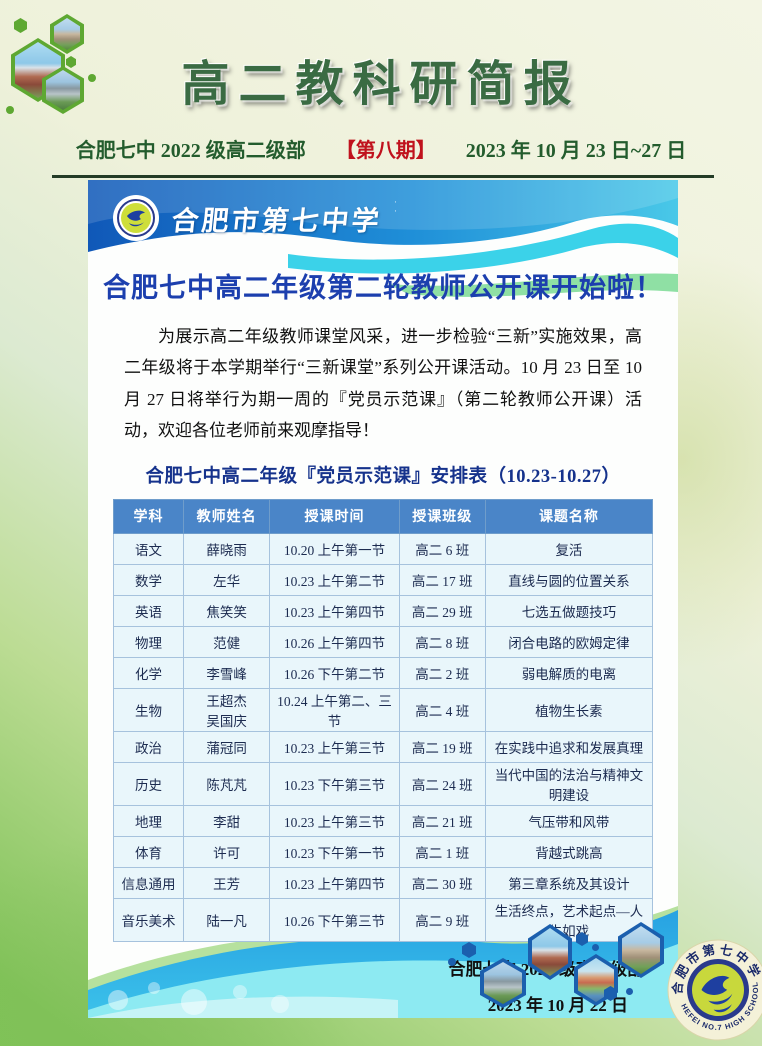  What do you see at coordinates (383, 641) in the screenshot?
I see `table-row: 物理 范健 10.26 上午第四节 高二 8 班闭合电路的欧姆定律` at bounding box center [383, 641].